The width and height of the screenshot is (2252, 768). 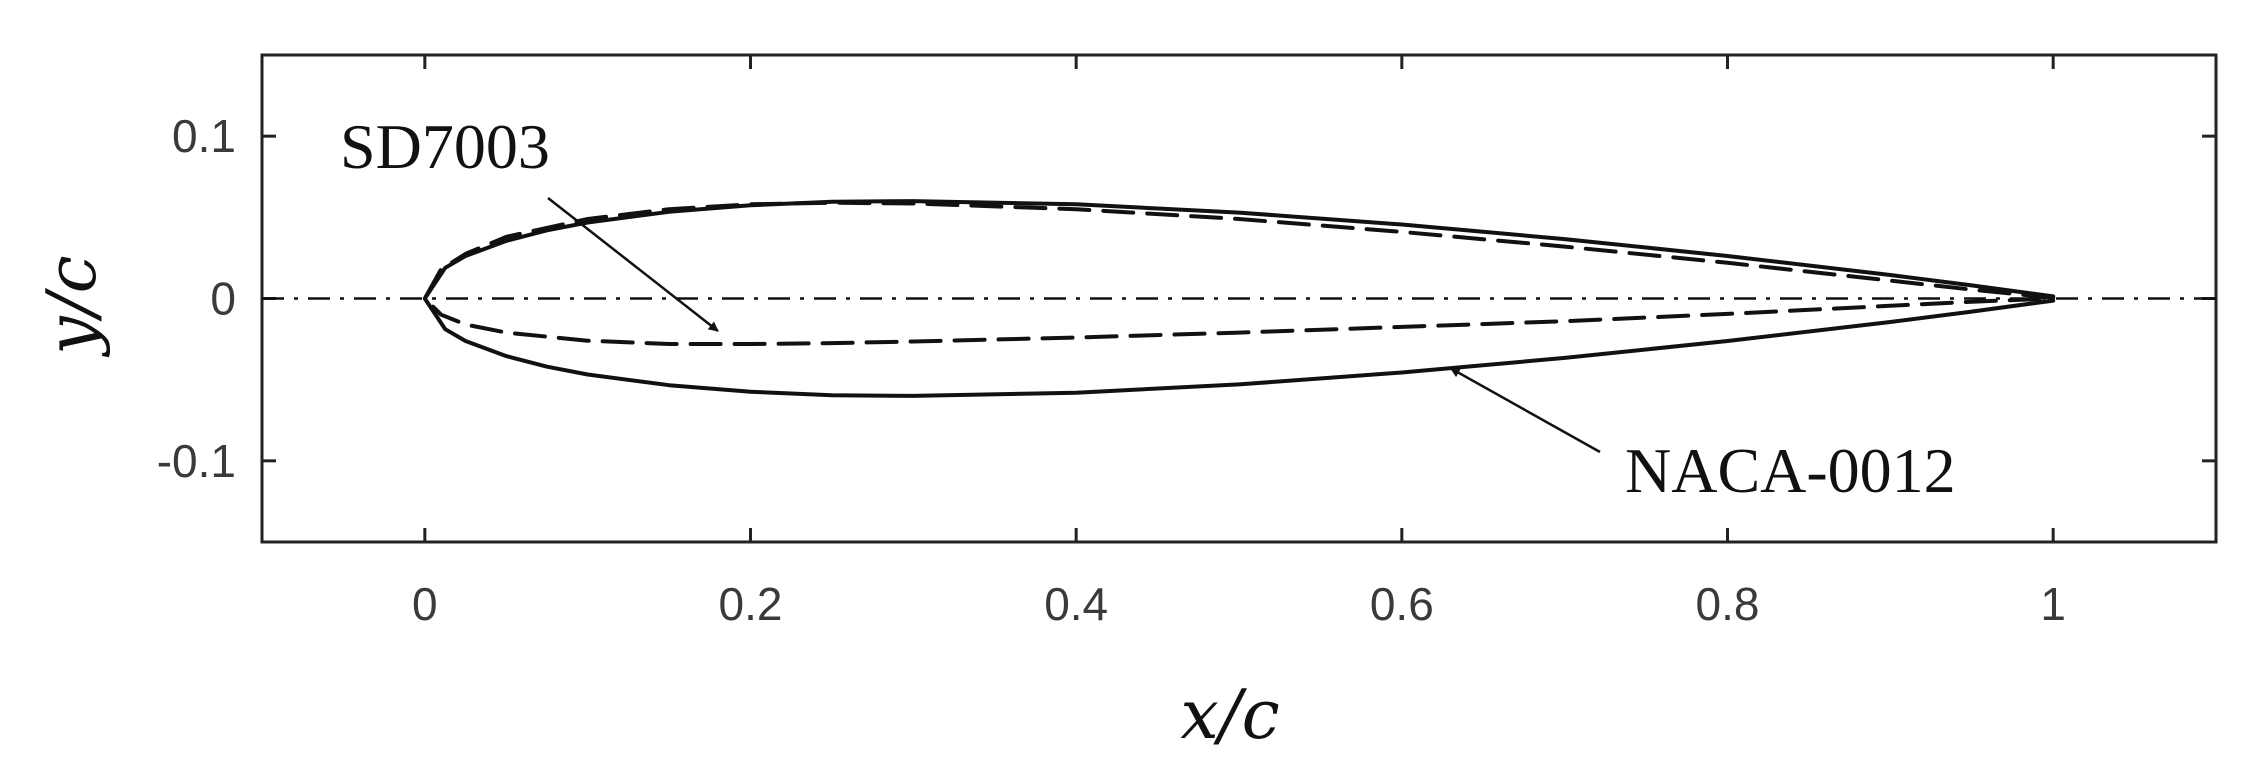 I want to click on annotation-label-sd7003: SD7003, so click(x=445, y=146).